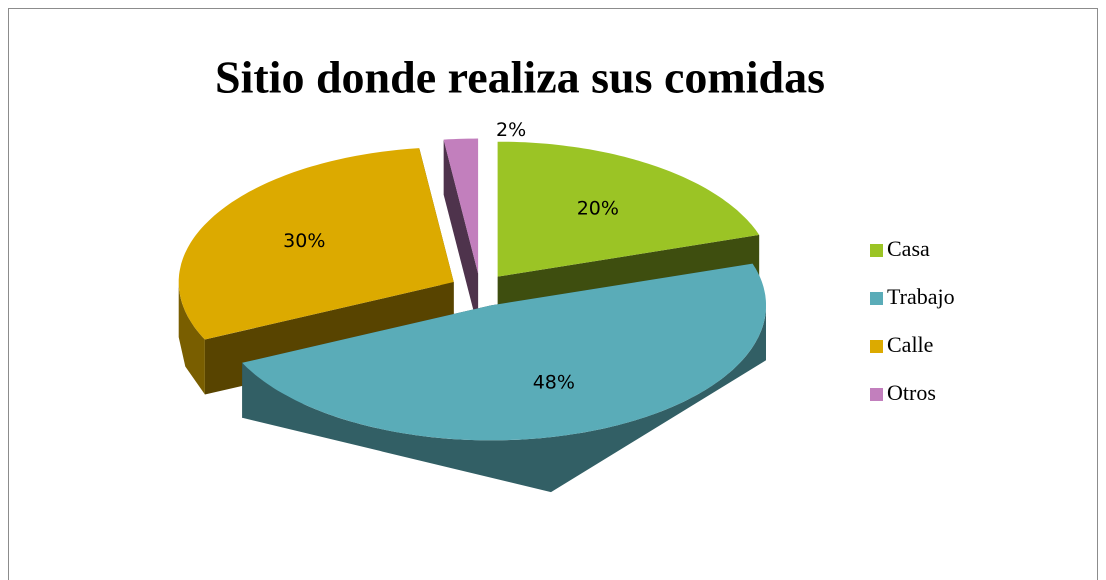 This screenshot has height=580, width=1106. Describe the element at coordinates (304, 241) in the screenshot. I see `data-label: 30%` at that location.